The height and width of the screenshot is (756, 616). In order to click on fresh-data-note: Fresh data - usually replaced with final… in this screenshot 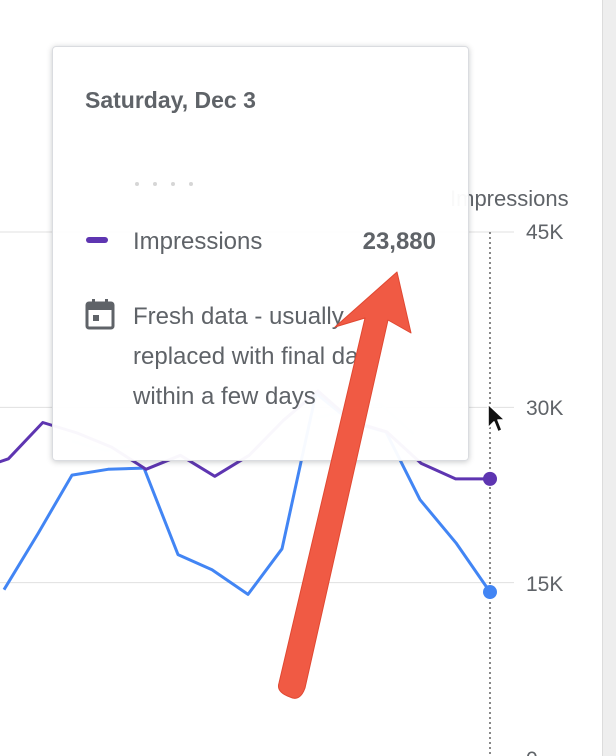, I will do `click(256, 356)`.